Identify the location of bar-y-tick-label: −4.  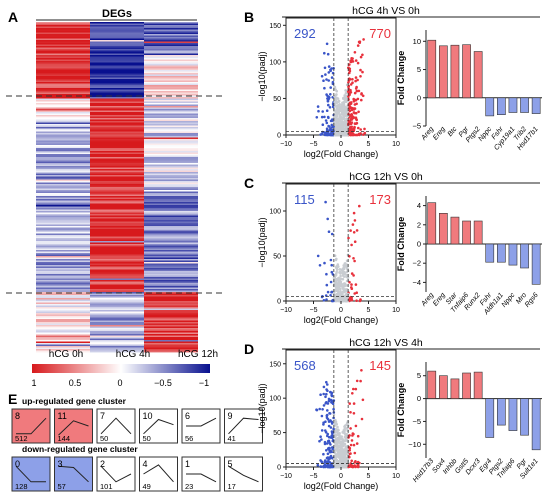
(416, 282).